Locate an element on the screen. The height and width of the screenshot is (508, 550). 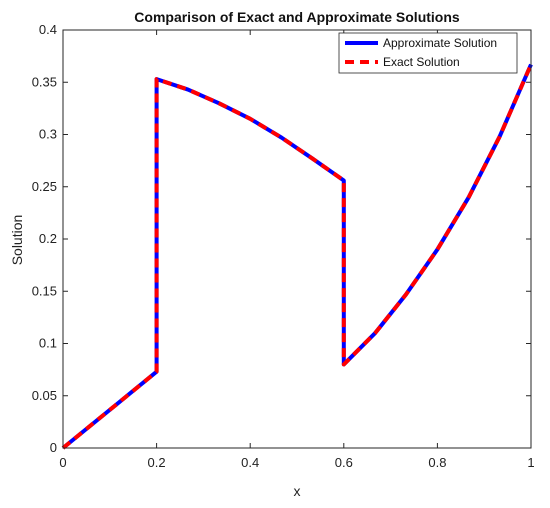
y-tick-label: 0.25 is located at coordinates (44, 186).